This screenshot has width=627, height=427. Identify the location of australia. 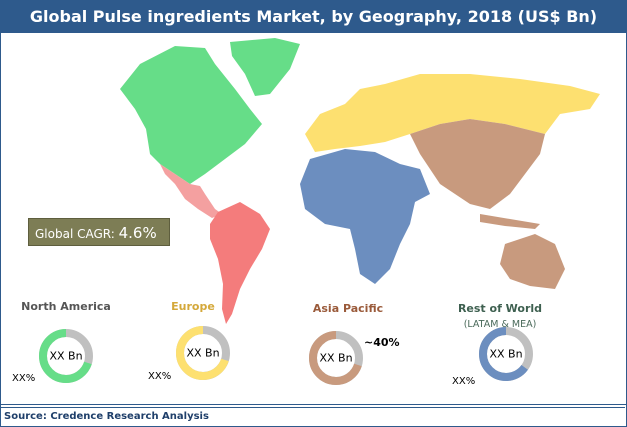
(532, 261).